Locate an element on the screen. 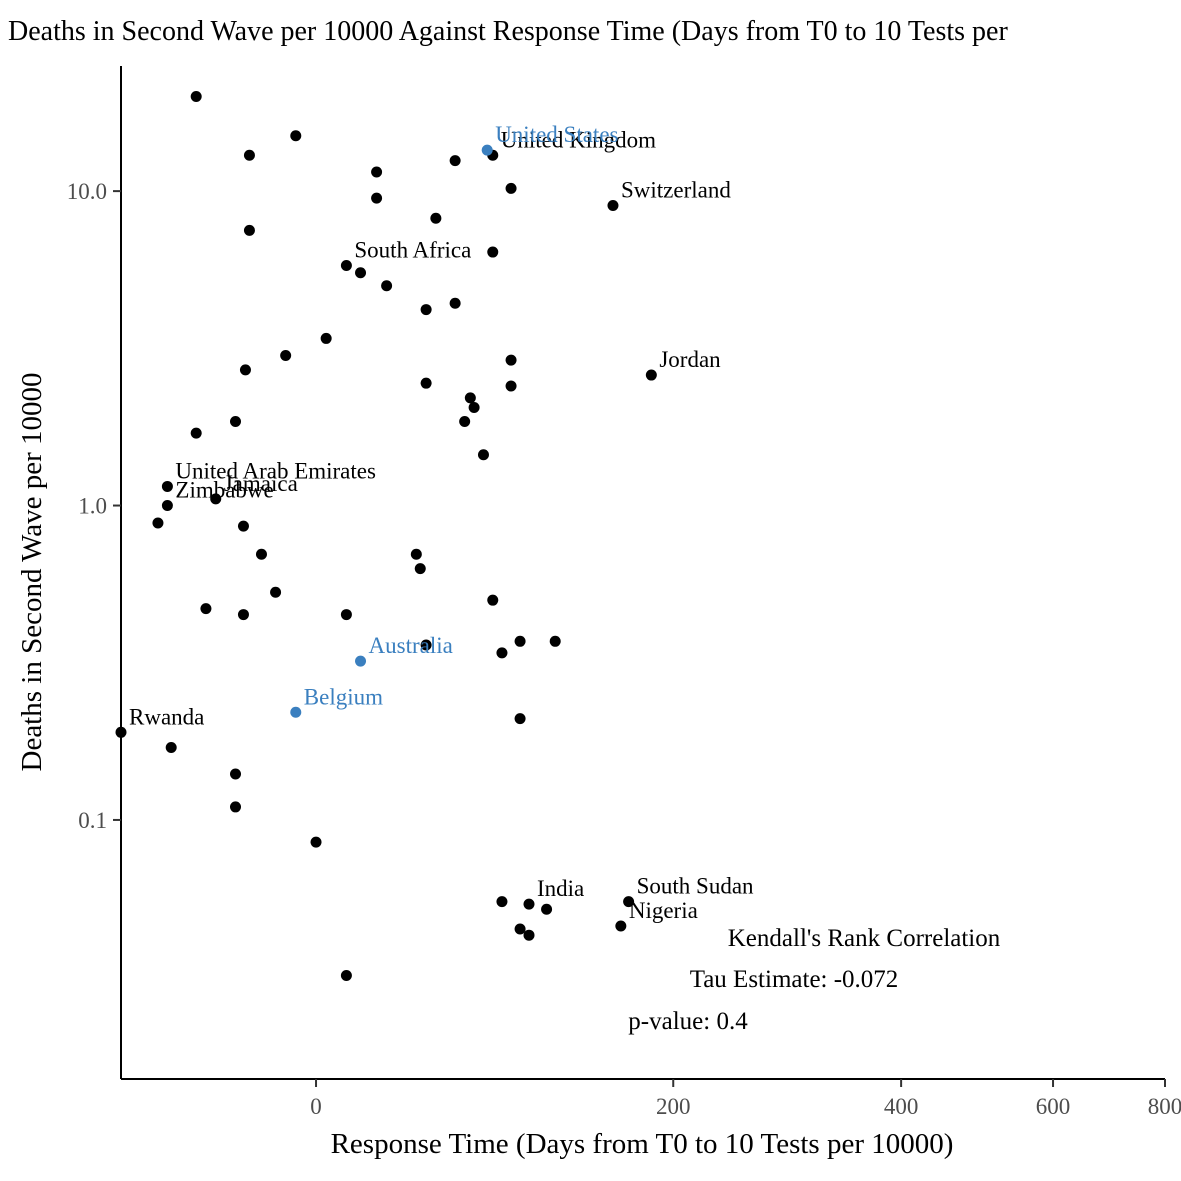 This screenshot has height=1181, width=1181. point-label: South Sudan is located at coordinates (695, 886).